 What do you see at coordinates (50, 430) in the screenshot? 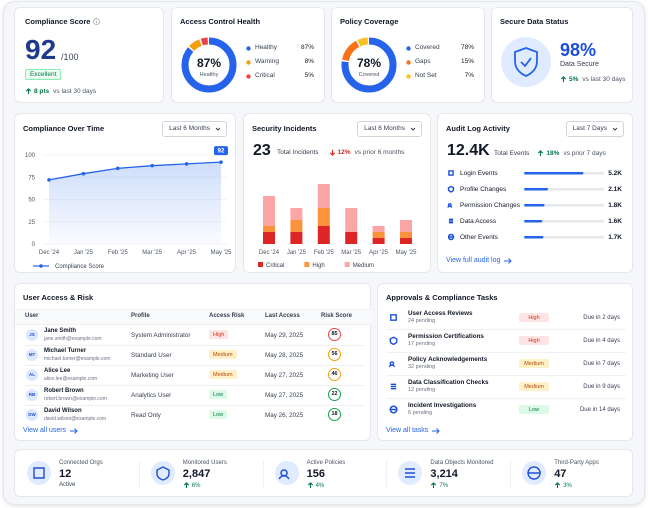
I see `link: View all users` at bounding box center [50, 430].